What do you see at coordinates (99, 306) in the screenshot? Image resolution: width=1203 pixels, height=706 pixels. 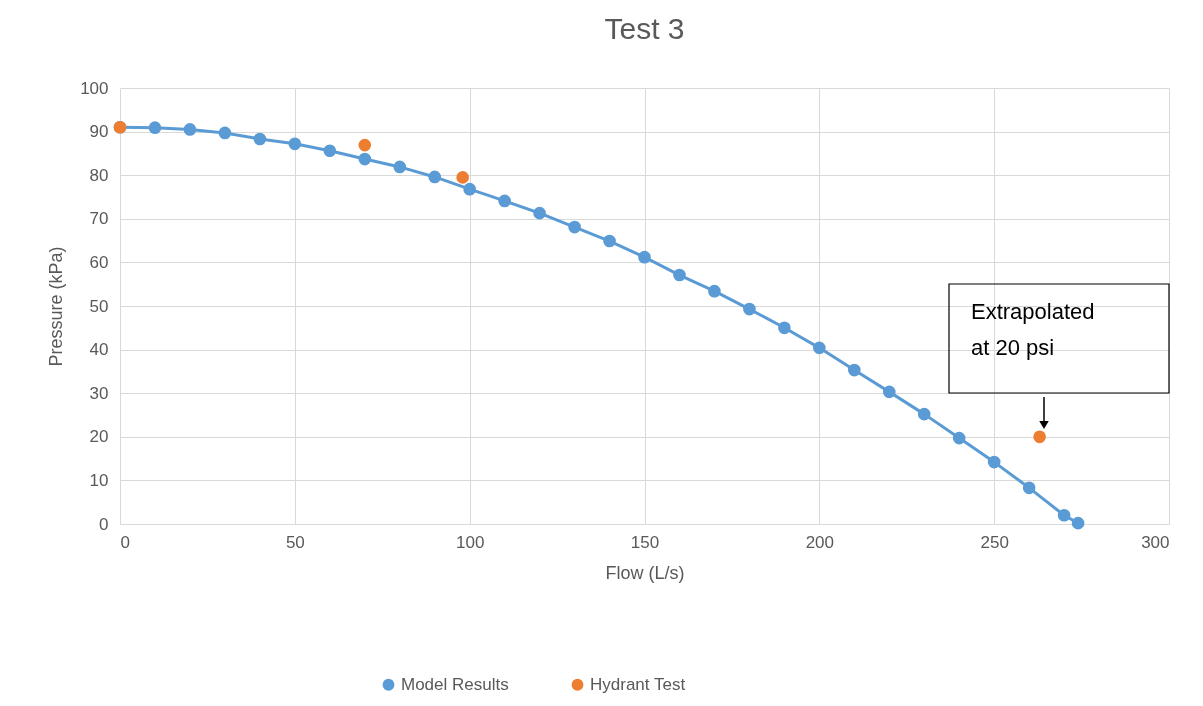 I see `y-tick-label: 50` at bounding box center [99, 306].